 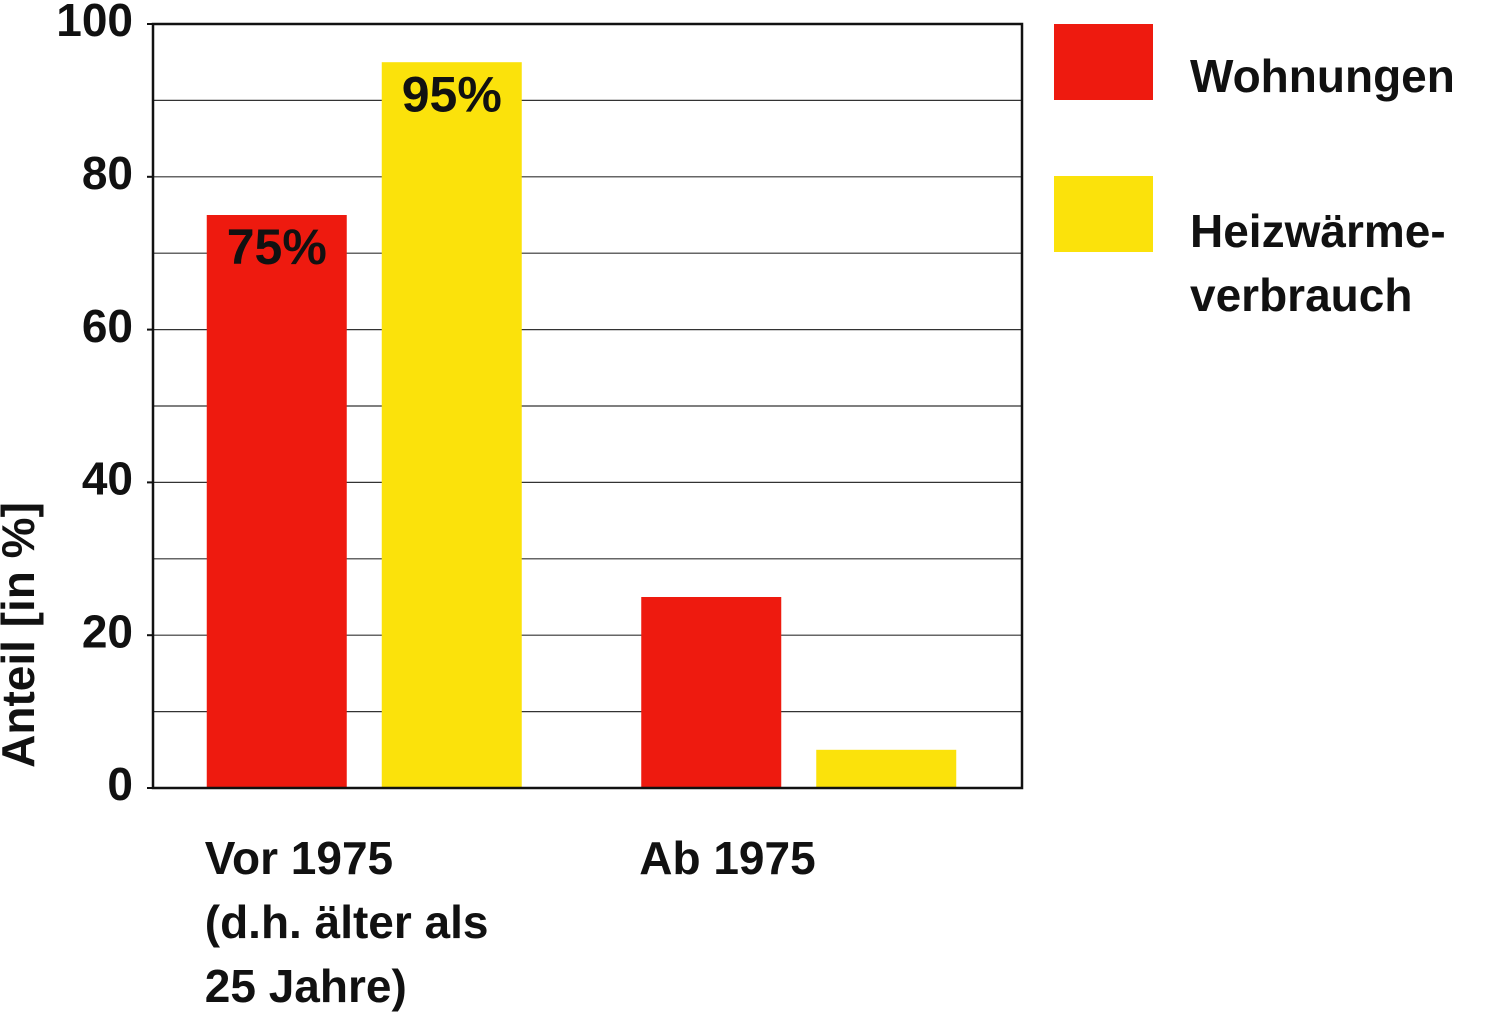 What do you see at coordinates (277, 247) in the screenshot?
I see `data-label: 75%` at bounding box center [277, 247].